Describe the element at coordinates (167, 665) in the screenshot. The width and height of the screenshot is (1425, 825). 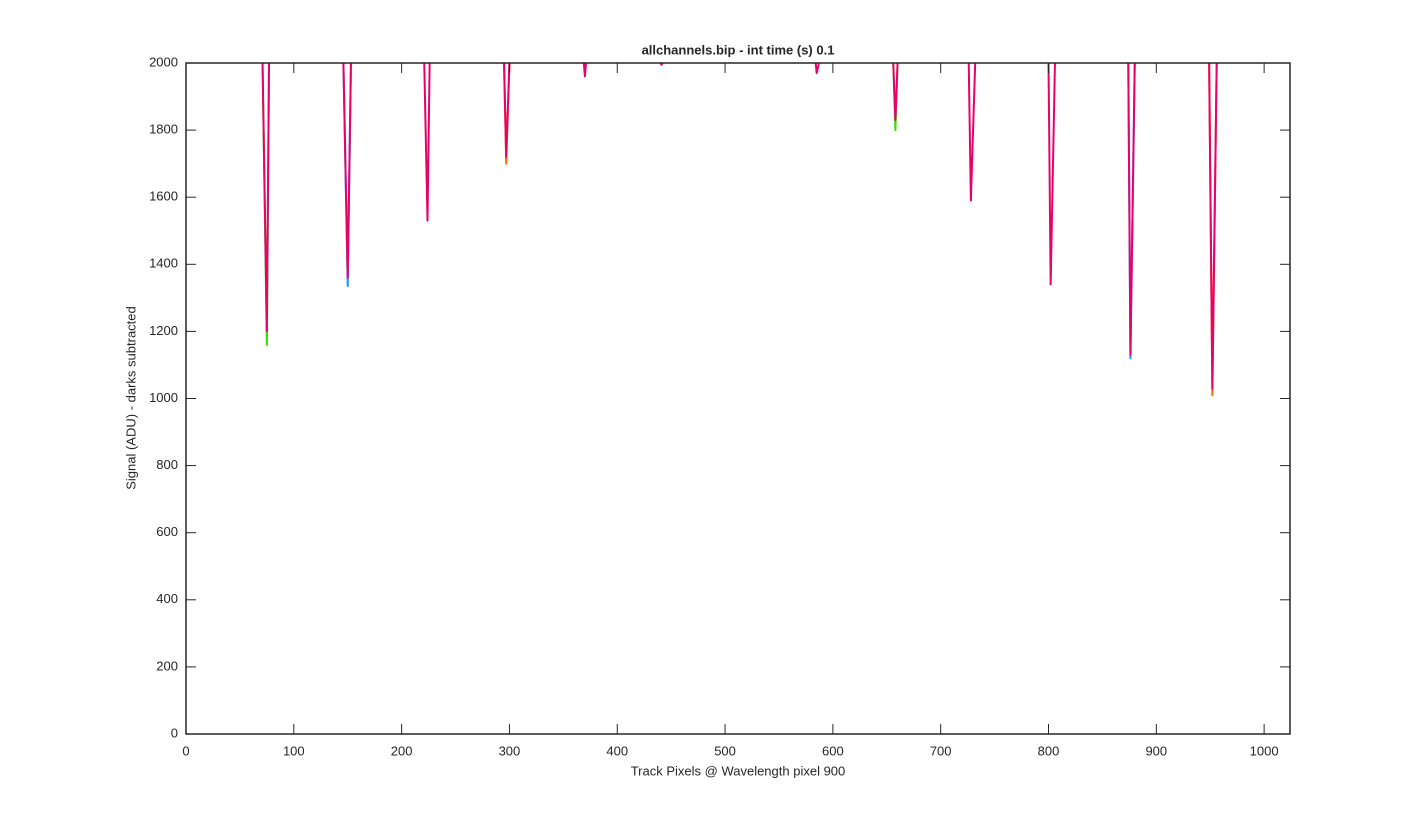
I see `y-tick-label: 200` at that location.